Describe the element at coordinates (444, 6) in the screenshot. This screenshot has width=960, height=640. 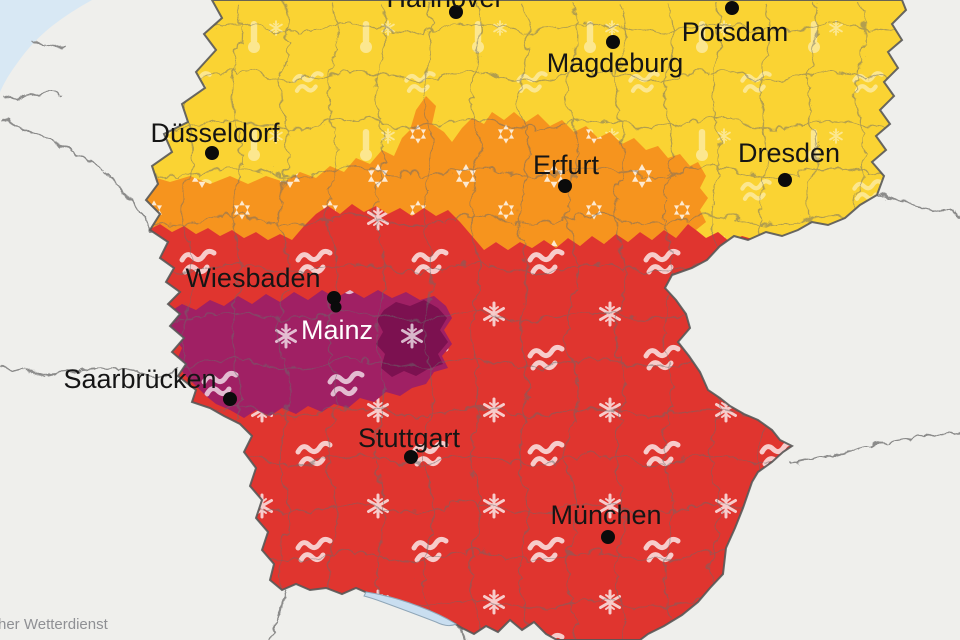
I see `city-label-hannover: Hannover` at that location.